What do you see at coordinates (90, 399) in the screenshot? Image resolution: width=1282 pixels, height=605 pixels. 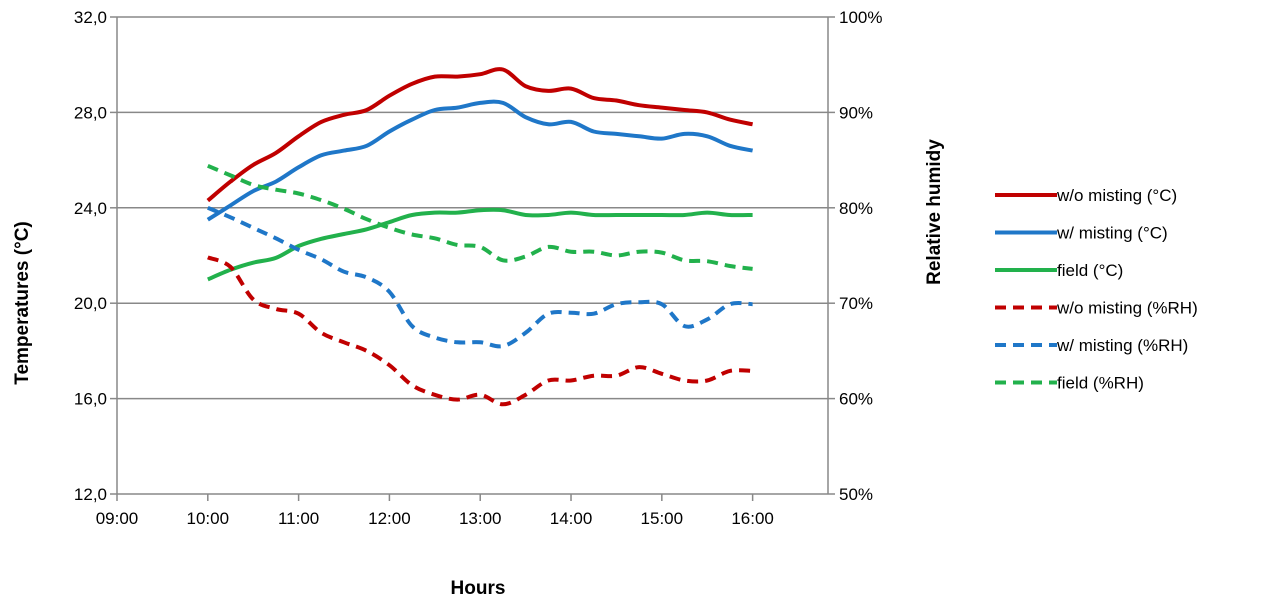 I see `left-tick-label: 16,0` at bounding box center [90, 399].